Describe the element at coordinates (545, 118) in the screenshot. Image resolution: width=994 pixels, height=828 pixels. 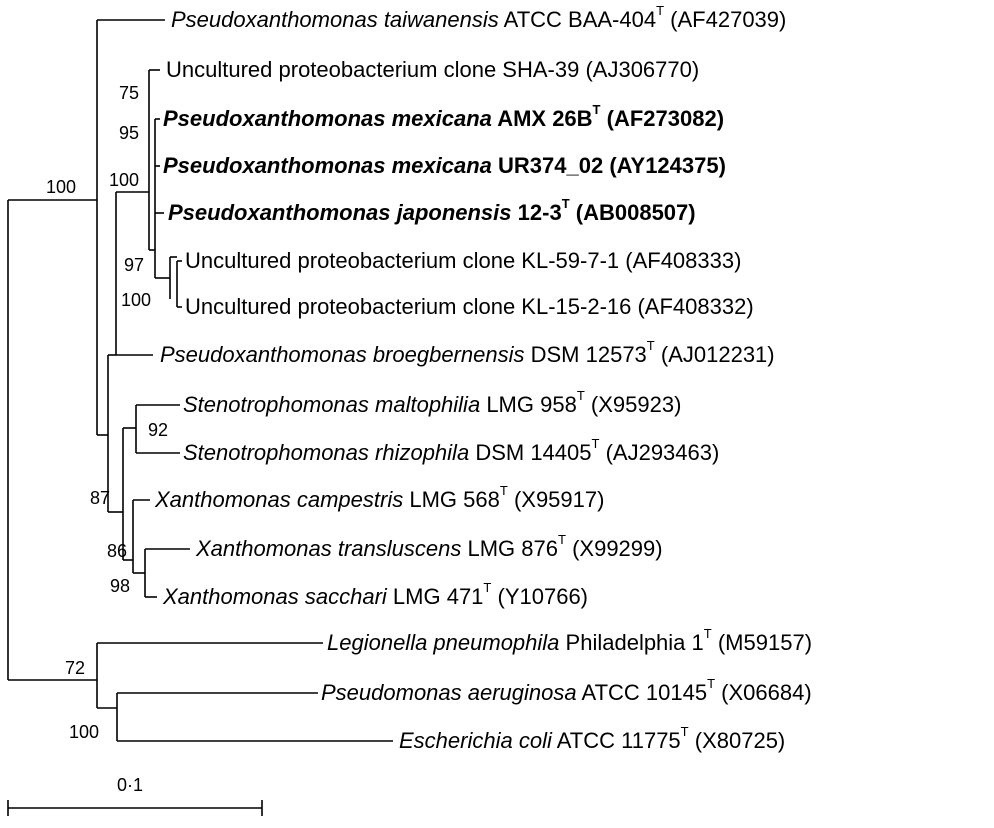
I see `strain-name: AMX 26B` at that location.